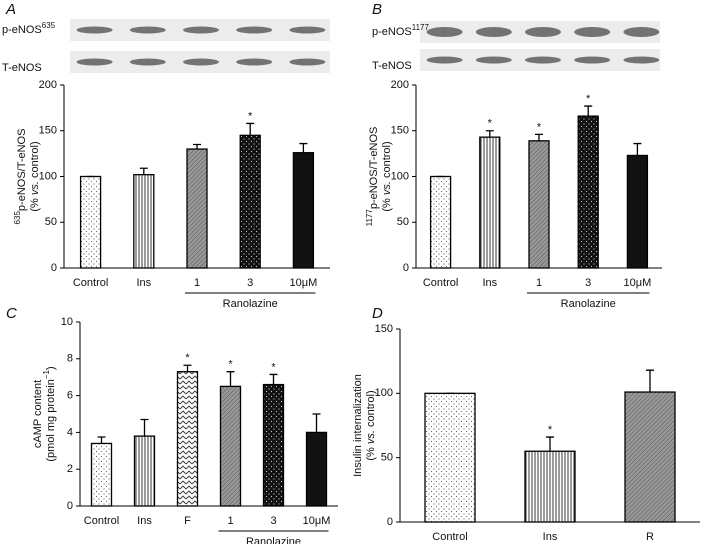 The height and width of the screenshot is (544, 720). Describe the element at coordinates (70, 469) in the screenshot. I see `y-tick-label: 2` at that location.